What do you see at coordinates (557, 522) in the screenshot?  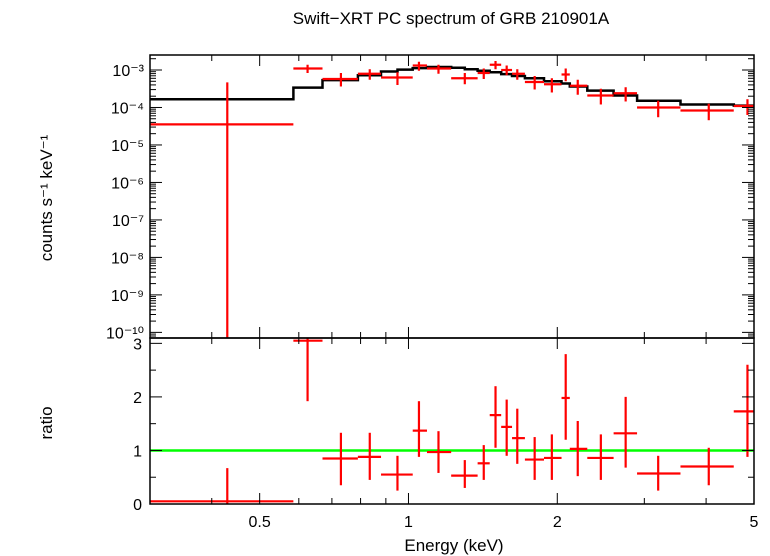 I see `x-tick-label: 2` at bounding box center [557, 522].